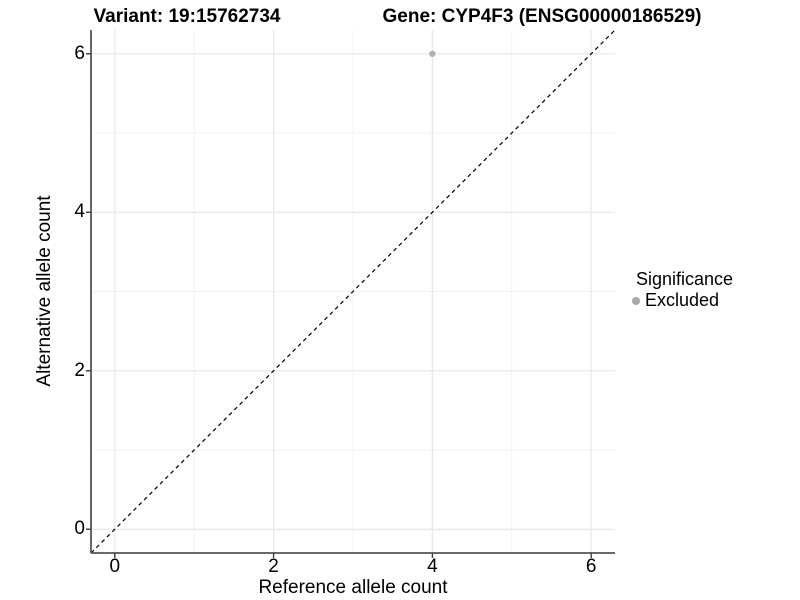 Image resolution: width=800 pixels, height=600 pixels. Describe the element at coordinates (353, 587) in the screenshot. I see `x-axis-title: Reference allele count` at that location.